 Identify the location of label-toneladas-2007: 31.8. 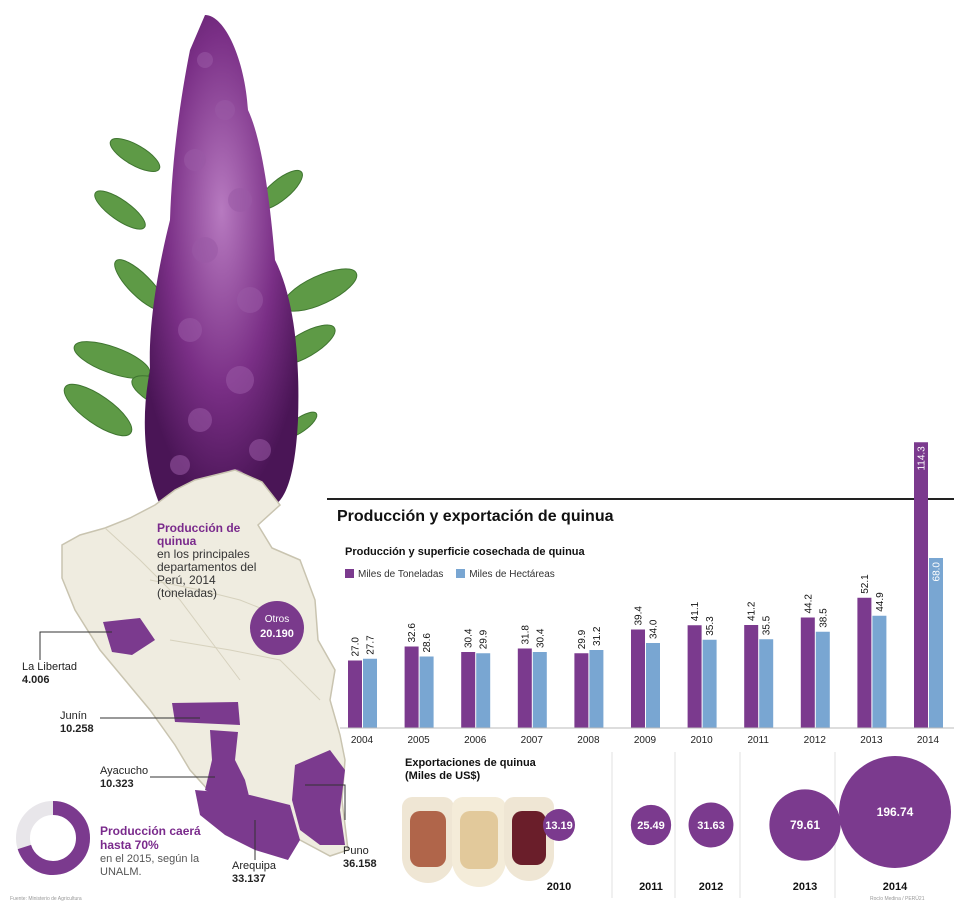
(525, 635).